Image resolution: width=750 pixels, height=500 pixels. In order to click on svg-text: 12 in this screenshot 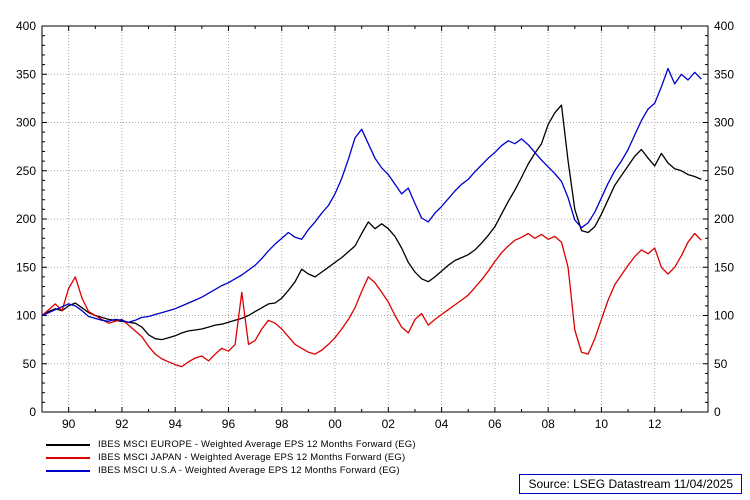, I will do `click(655, 424)`.